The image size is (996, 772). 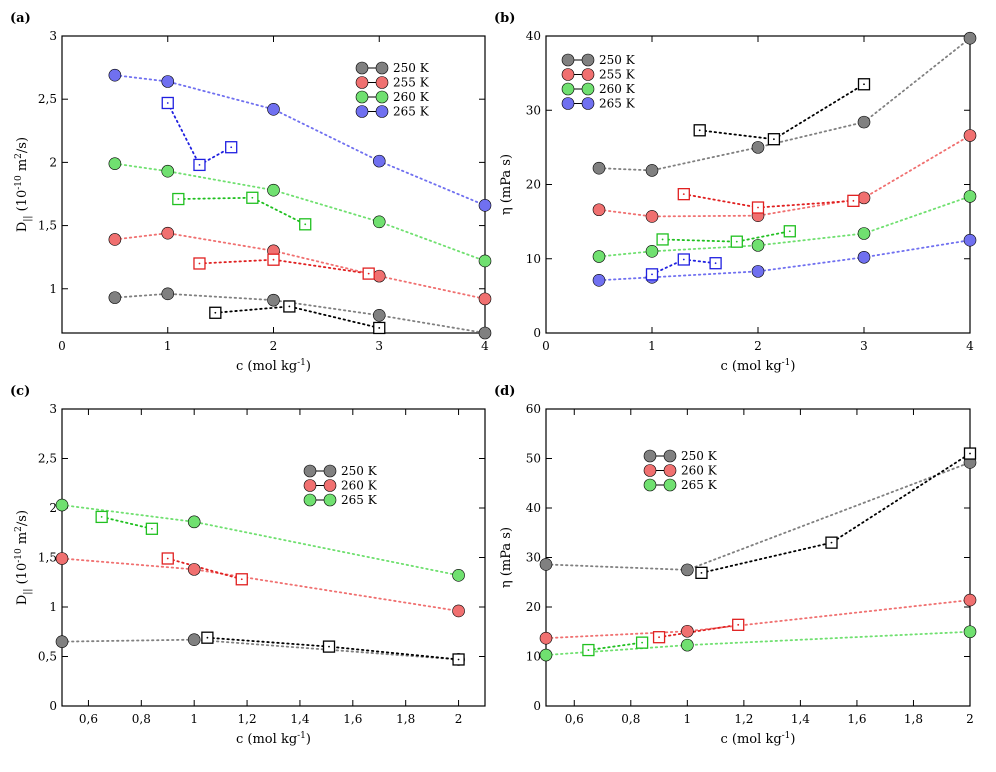 I want to click on y-axis-label: D|| (10-10 m2/s), so click(x=23, y=557).